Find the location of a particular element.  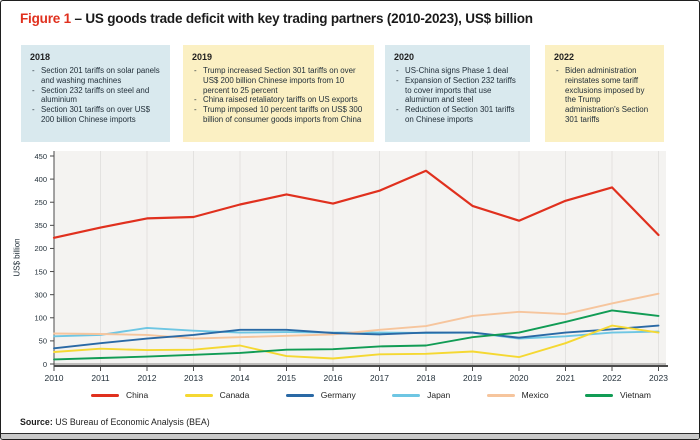

annotation-year: 2018 is located at coordinates (40, 57).